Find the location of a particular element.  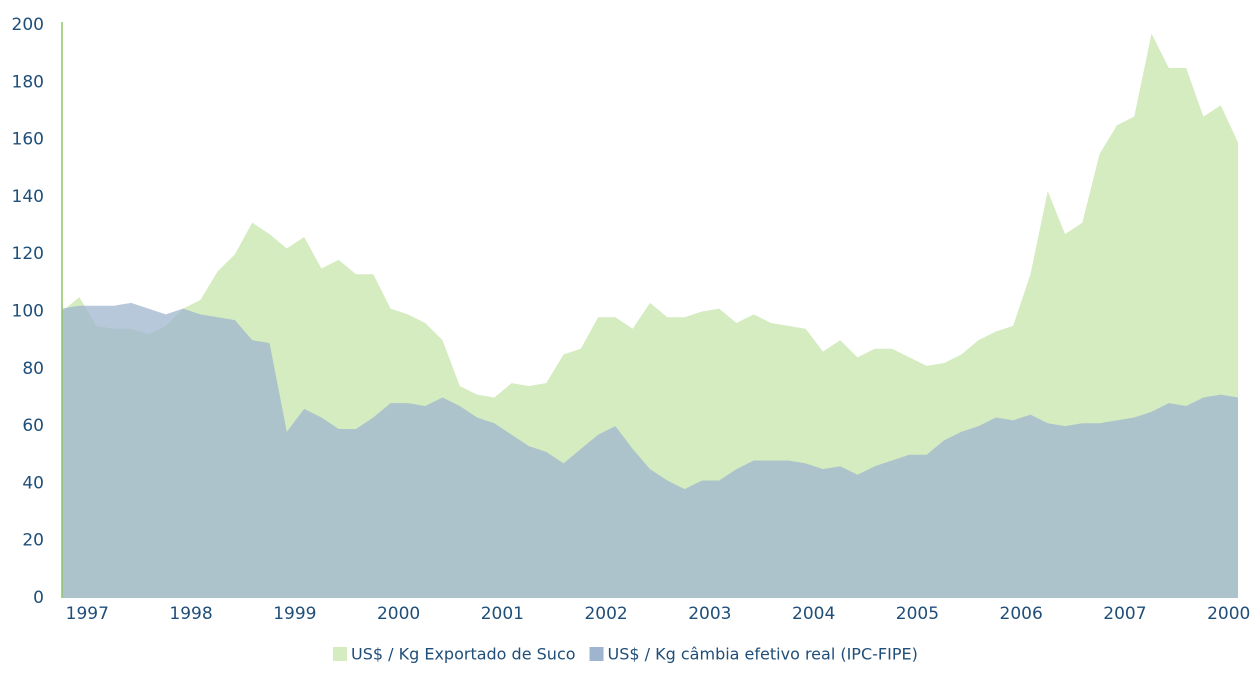

y-tick-label: 80 is located at coordinates (33, 369).